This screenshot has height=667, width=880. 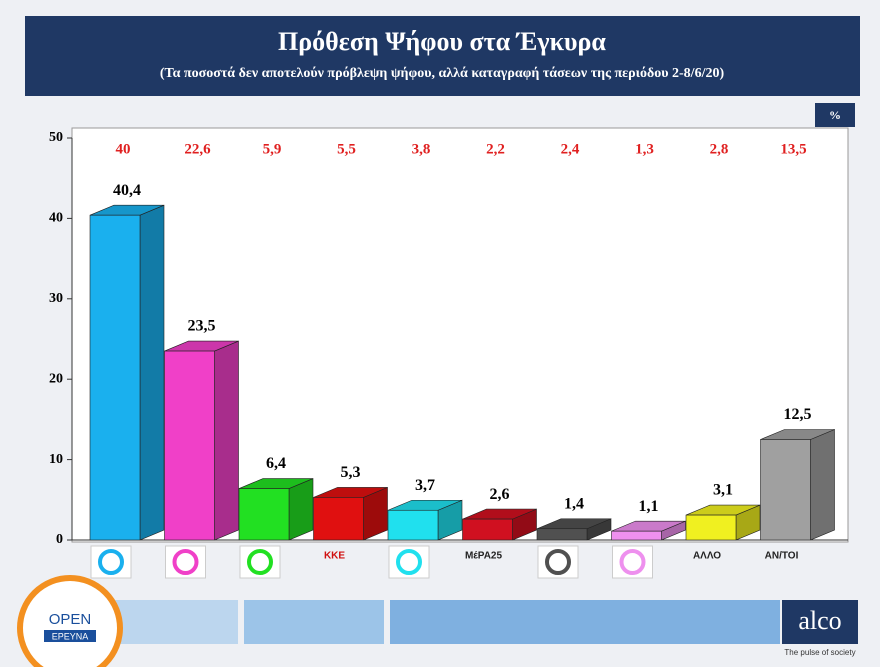 I want to click on value-label: 23,5, so click(x=202, y=326).